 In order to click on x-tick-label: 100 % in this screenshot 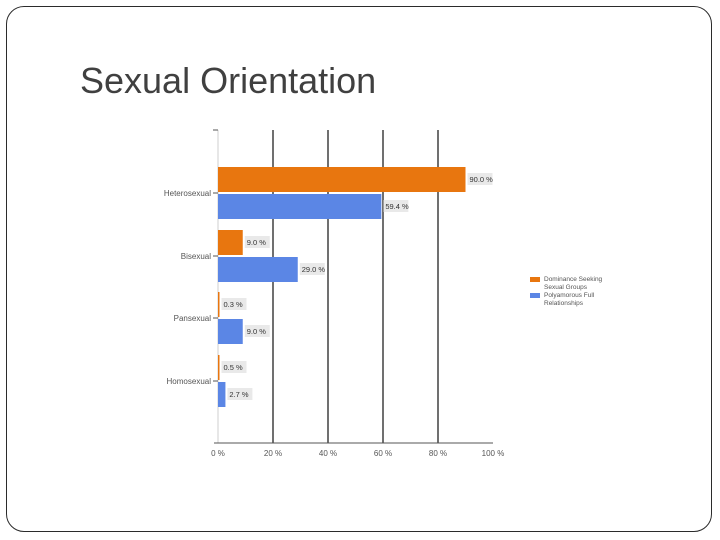, I will do `click(493, 453)`.